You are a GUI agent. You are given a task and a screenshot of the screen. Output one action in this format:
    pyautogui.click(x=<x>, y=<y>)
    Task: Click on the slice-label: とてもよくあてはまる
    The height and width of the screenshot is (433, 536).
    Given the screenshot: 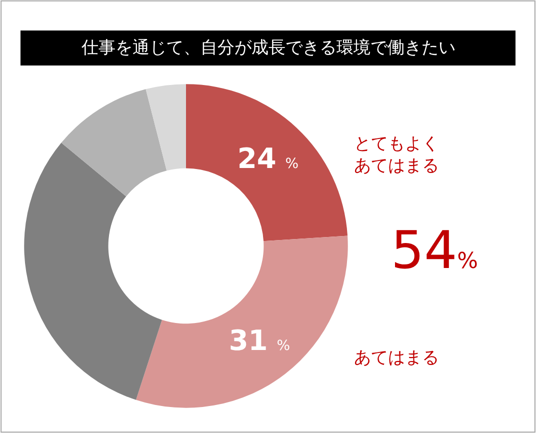 What is the action you would take?
    pyautogui.click(x=396, y=155)
    